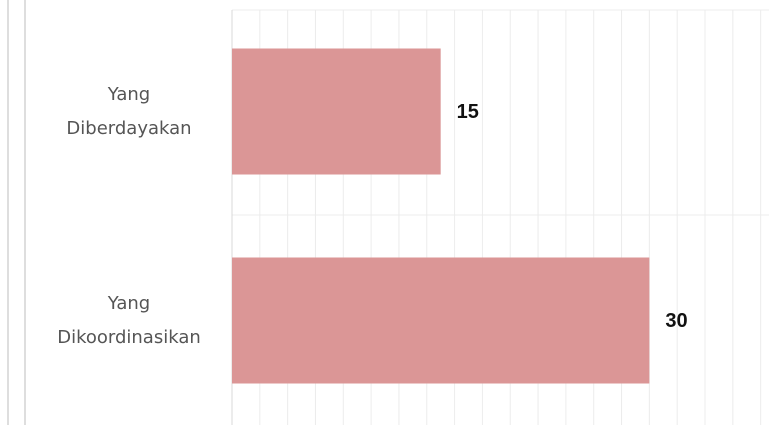  What do you see at coordinates (676, 321) in the screenshot?
I see `value-label: 30` at bounding box center [676, 321].